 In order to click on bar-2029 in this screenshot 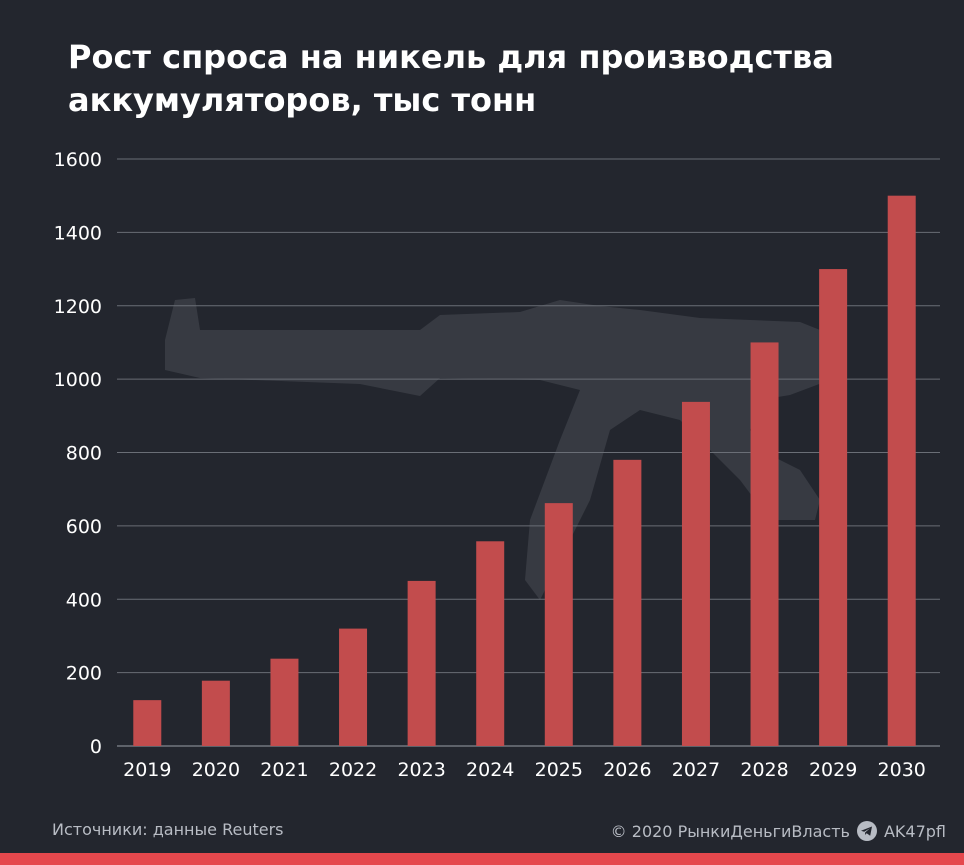, I will do `click(833, 507)`.